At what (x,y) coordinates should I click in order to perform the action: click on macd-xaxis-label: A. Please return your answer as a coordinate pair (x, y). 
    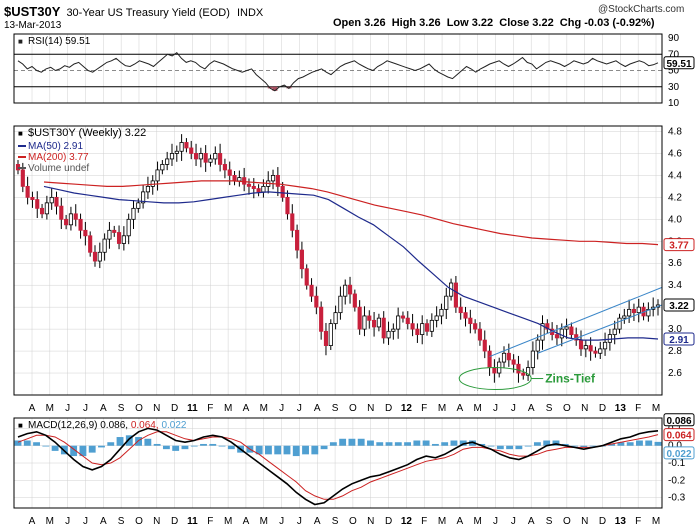
    Looking at the image, I should click on (460, 521).